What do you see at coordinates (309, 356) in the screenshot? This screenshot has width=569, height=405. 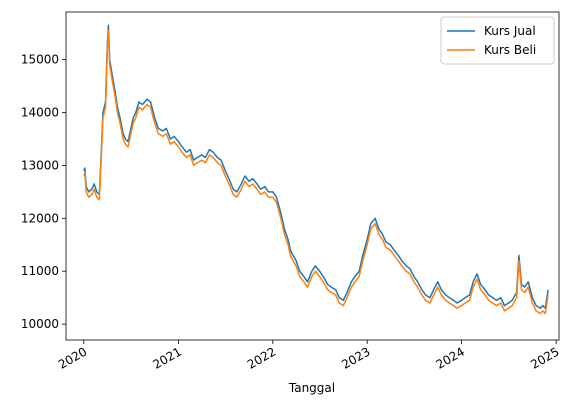 I see `x-ticks: 2020 2021 2022 2023 2024 2025` at bounding box center [309, 356].